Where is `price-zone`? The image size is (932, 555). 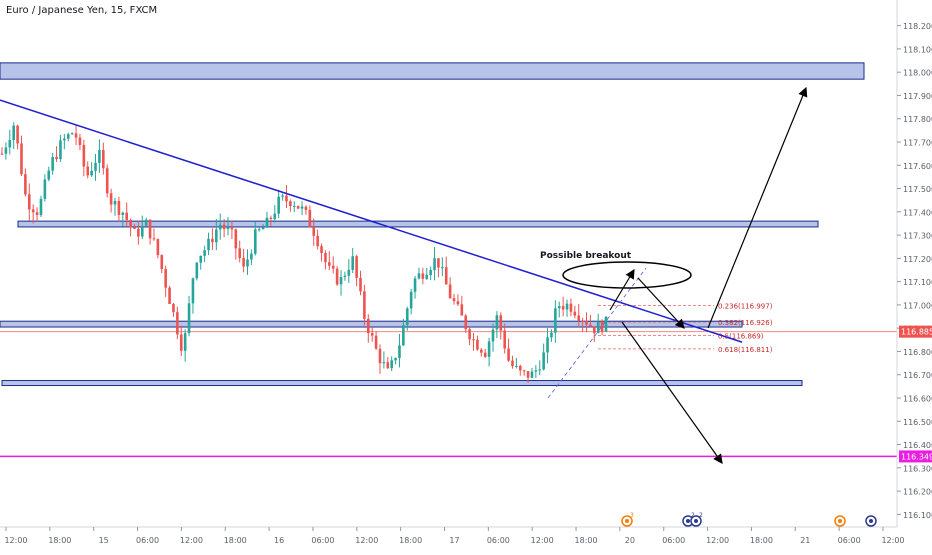 price-zone is located at coordinates (432, 71).